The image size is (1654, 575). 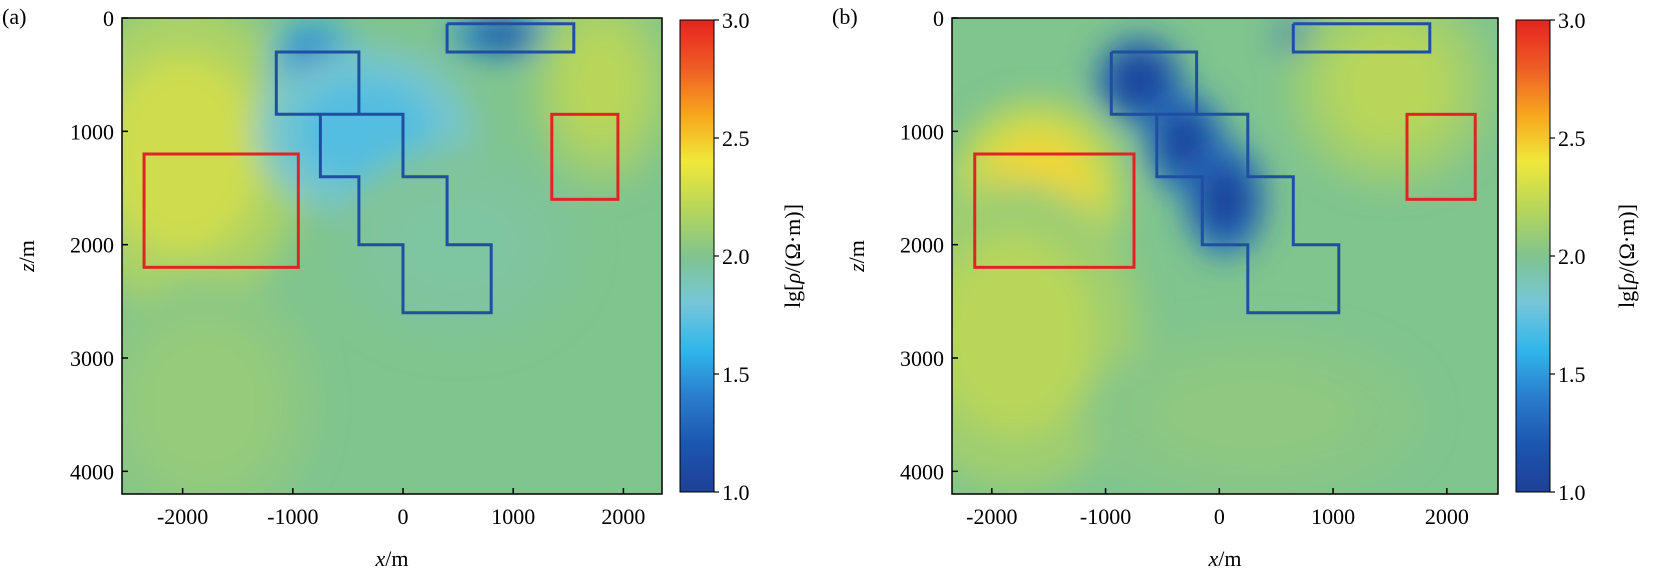 I want to click on colorbar-b: 3.0 2.5 2.0 1.5 1.0 lg[ρ/(Ω·m)], so click(x=1577, y=256).